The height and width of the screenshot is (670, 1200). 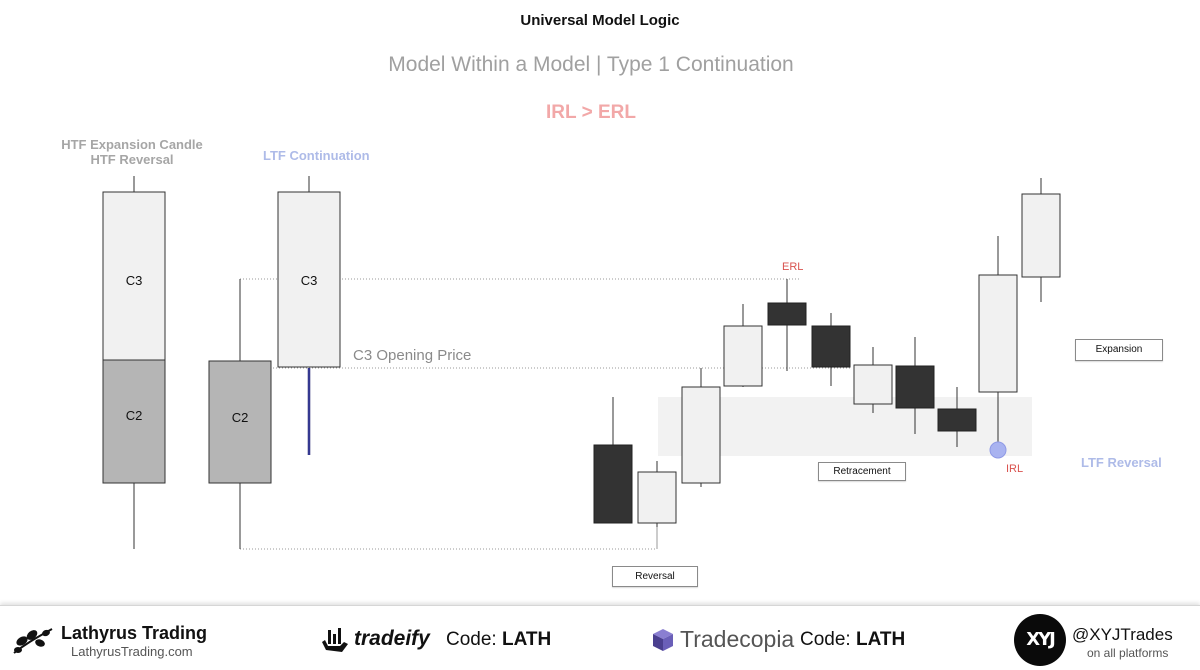 I want to click on seq-candle-5-body, so click(x=787, y=314).